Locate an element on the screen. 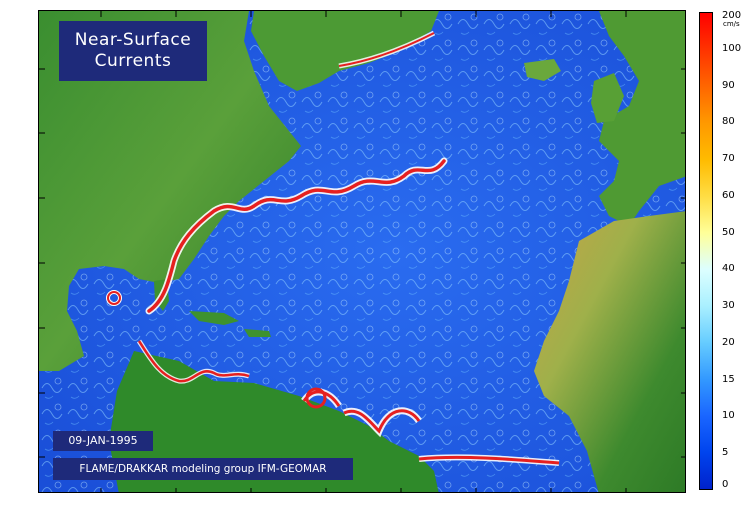  colorbar-tick-label: 0 is located at coordinates (725, 484).